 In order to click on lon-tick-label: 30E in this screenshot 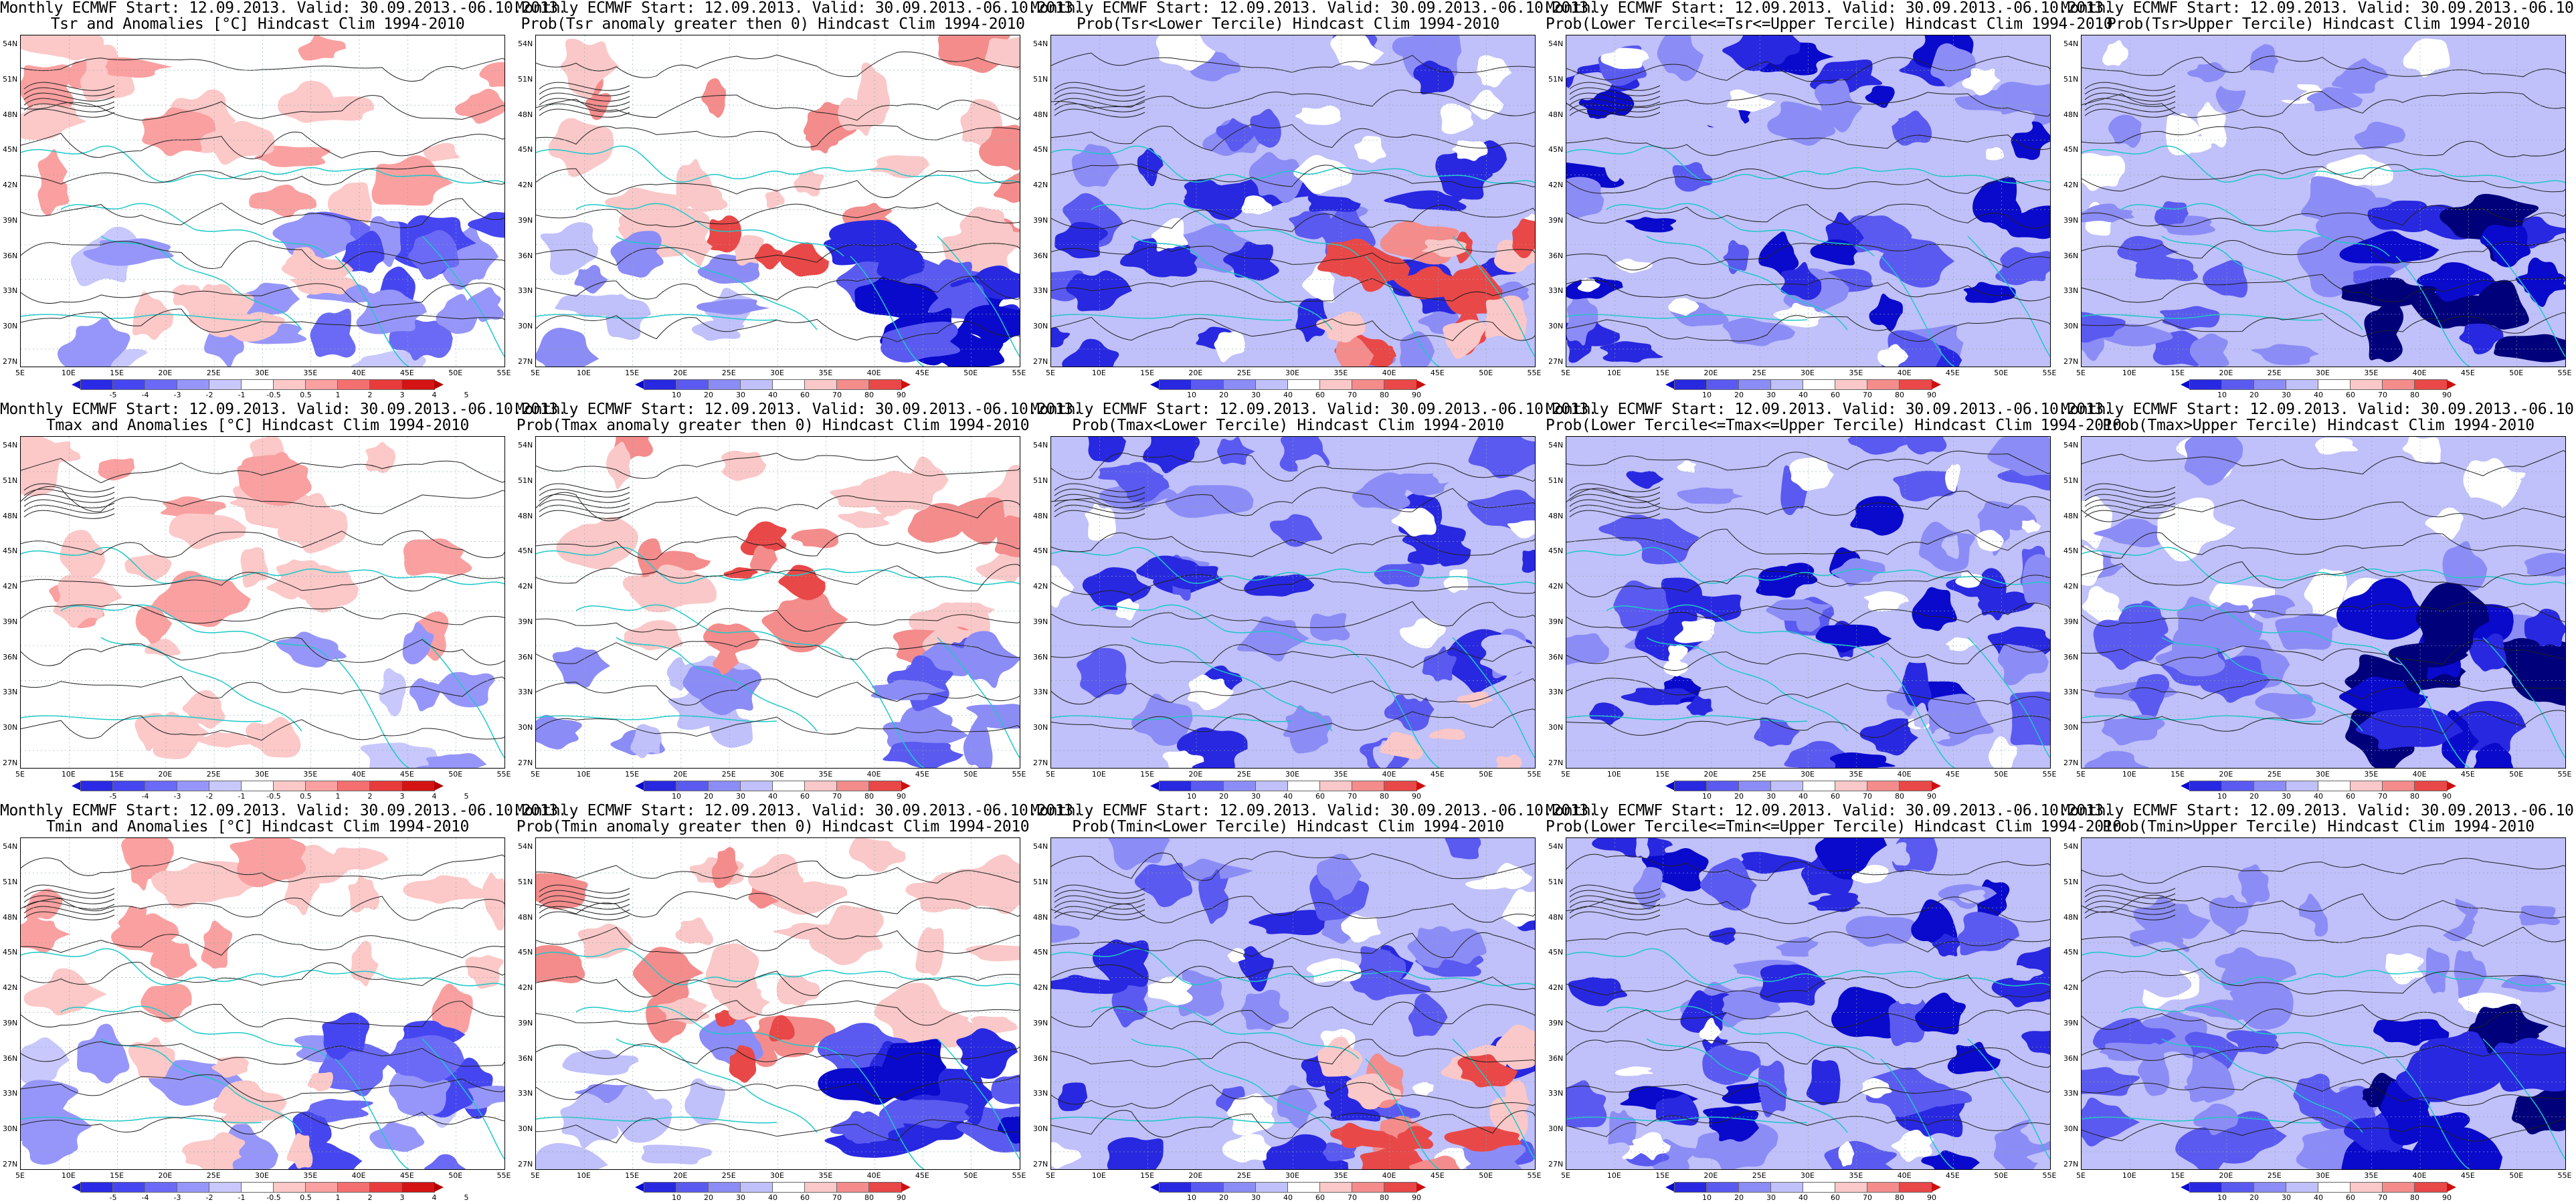, I will do `click(777, 1175)`.